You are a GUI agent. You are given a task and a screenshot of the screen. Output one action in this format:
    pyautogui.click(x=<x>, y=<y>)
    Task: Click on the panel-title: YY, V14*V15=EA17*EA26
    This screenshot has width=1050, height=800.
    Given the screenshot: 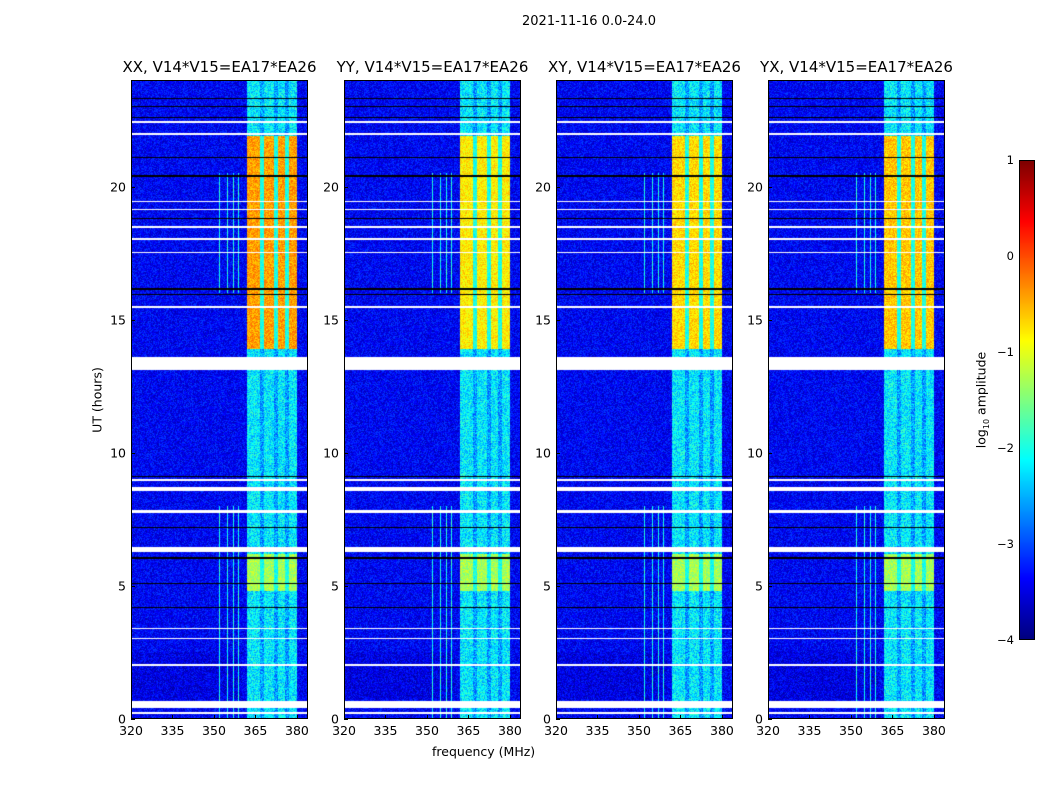 What is the action you would take?
    pyautogui.click(x=432, y=67)
    